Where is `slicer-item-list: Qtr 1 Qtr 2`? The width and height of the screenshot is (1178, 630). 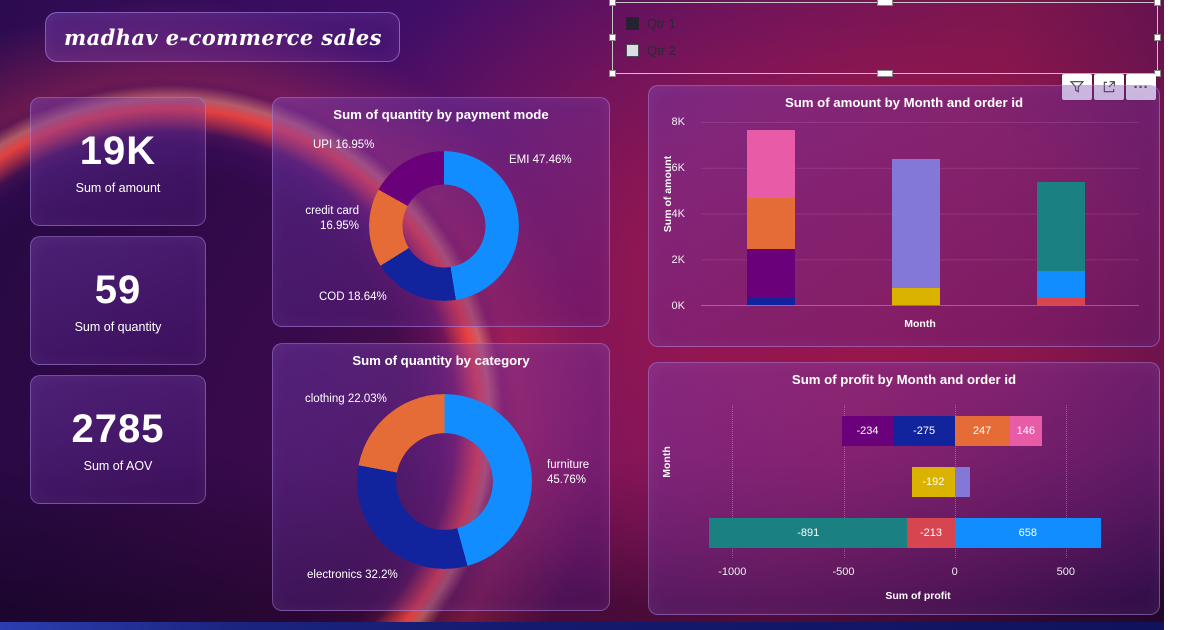 slicer-item-list: Qtr 1 Qtr 2 is located at coordinates (651, 37).